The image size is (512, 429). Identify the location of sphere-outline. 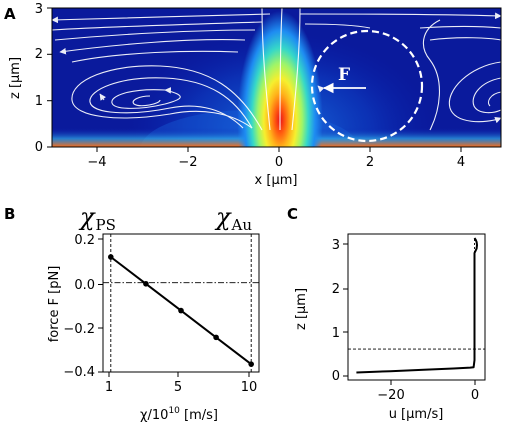
(367, 86).